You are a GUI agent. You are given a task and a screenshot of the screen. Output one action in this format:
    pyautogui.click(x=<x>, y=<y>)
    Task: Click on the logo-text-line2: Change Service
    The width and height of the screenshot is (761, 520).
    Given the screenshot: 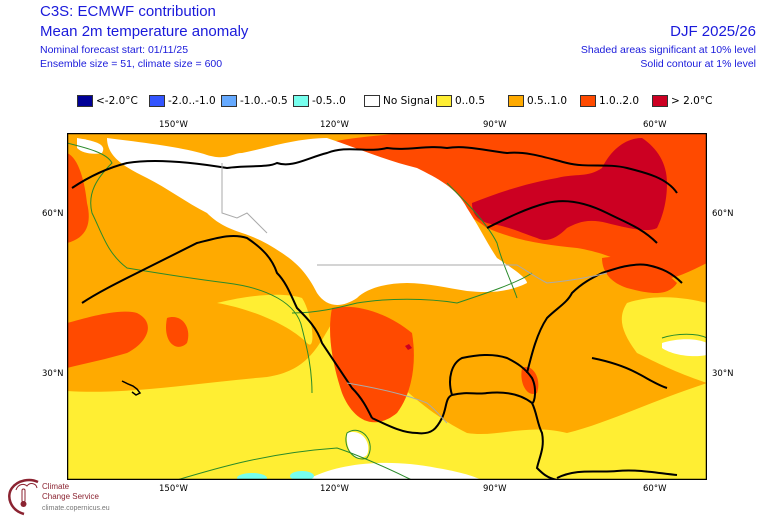 What is the action you would take?
    pyautogui.click(x=70, y=496)
    